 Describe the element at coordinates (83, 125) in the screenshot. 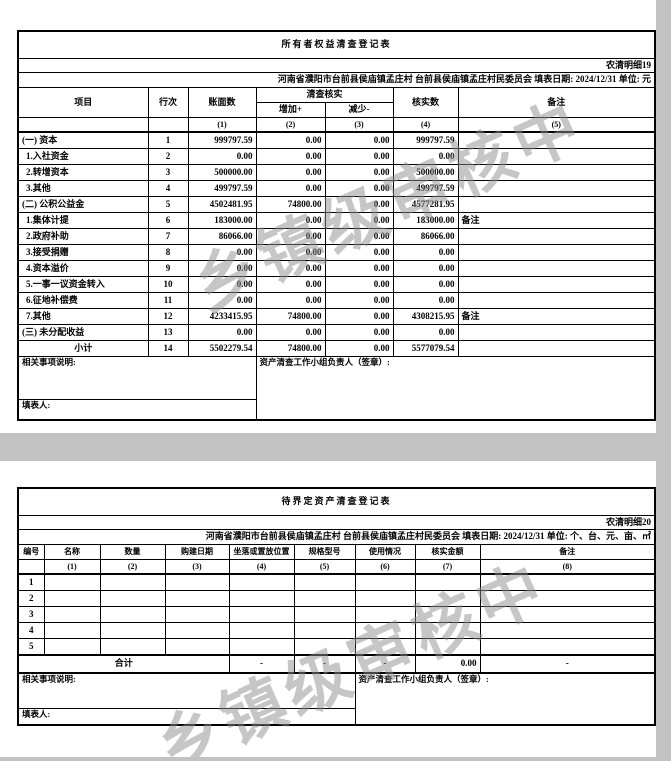

I see `col-num-blank` at that location.